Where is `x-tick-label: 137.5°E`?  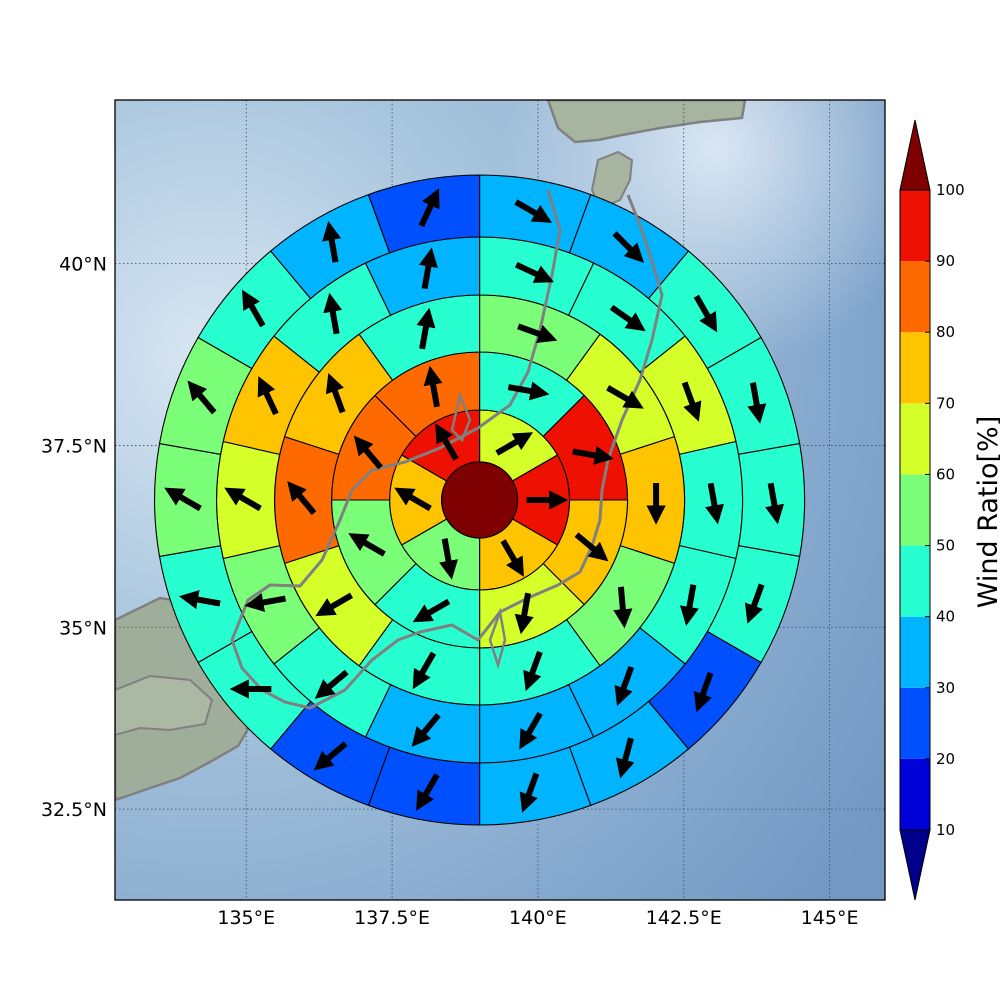 x-tick-label: 137.5°E is located at coordinates (392, 918).